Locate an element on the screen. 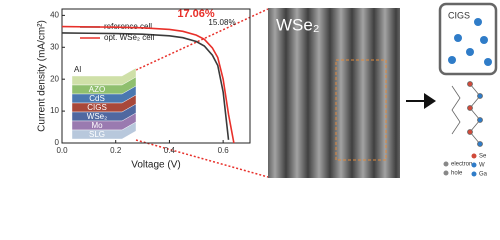 The width and height of the screenshot is (500, 240). inset-layer-label: Mo is located at coordinates (97, 125).